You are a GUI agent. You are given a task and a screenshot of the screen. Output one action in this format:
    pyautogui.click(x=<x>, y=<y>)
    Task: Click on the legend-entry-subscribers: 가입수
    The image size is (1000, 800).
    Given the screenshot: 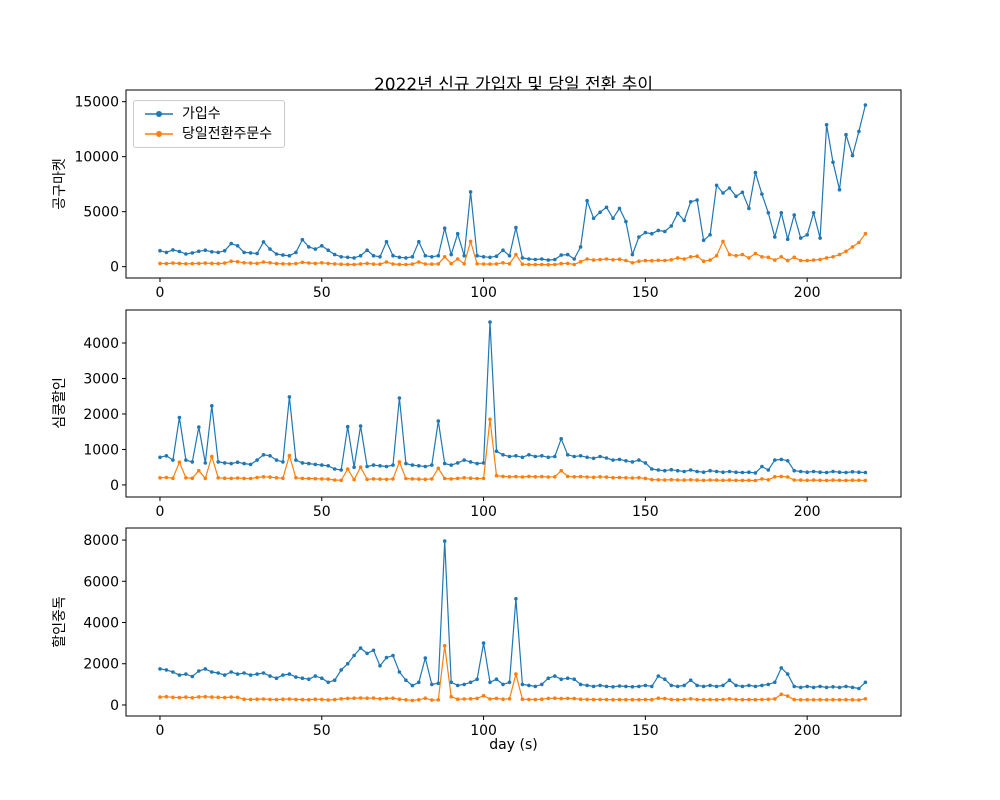 What is the action you would take?
    pyautogui.click(x=208, y=114)
    